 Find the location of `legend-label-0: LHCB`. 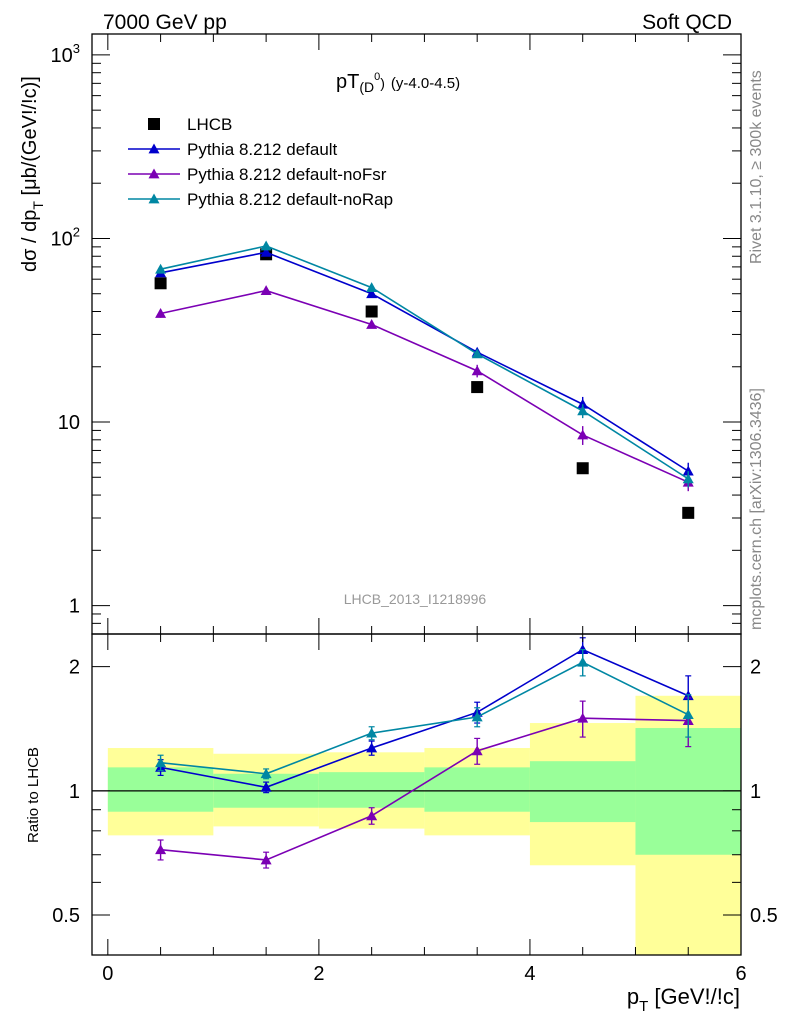

legend-label-0: LHCB is located at coordinates (209, 124).